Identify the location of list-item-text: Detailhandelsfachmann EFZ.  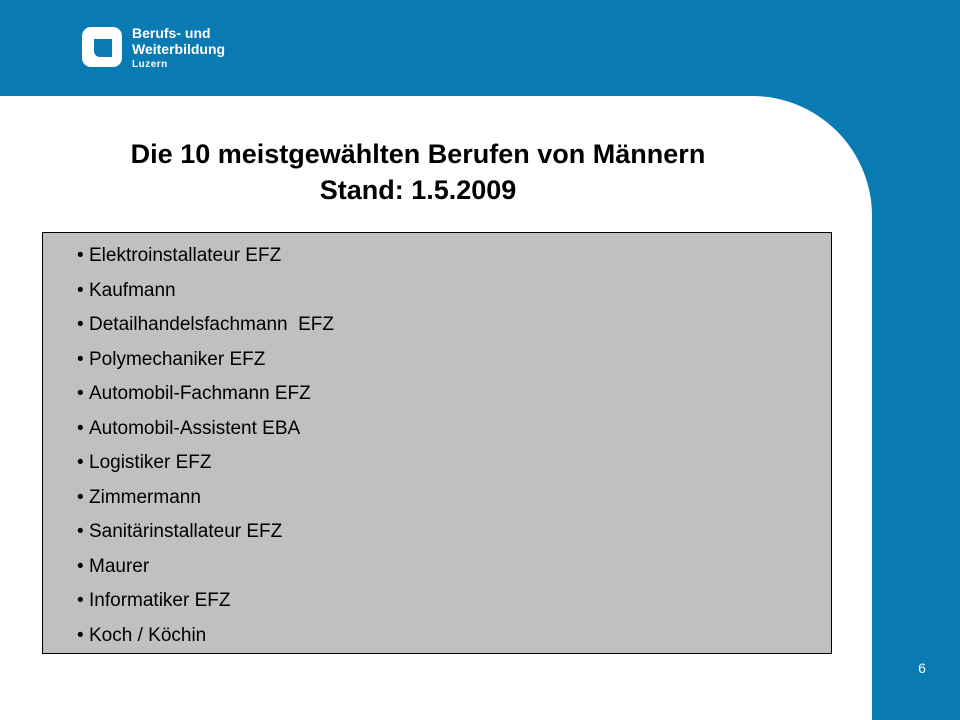
(212, 325).